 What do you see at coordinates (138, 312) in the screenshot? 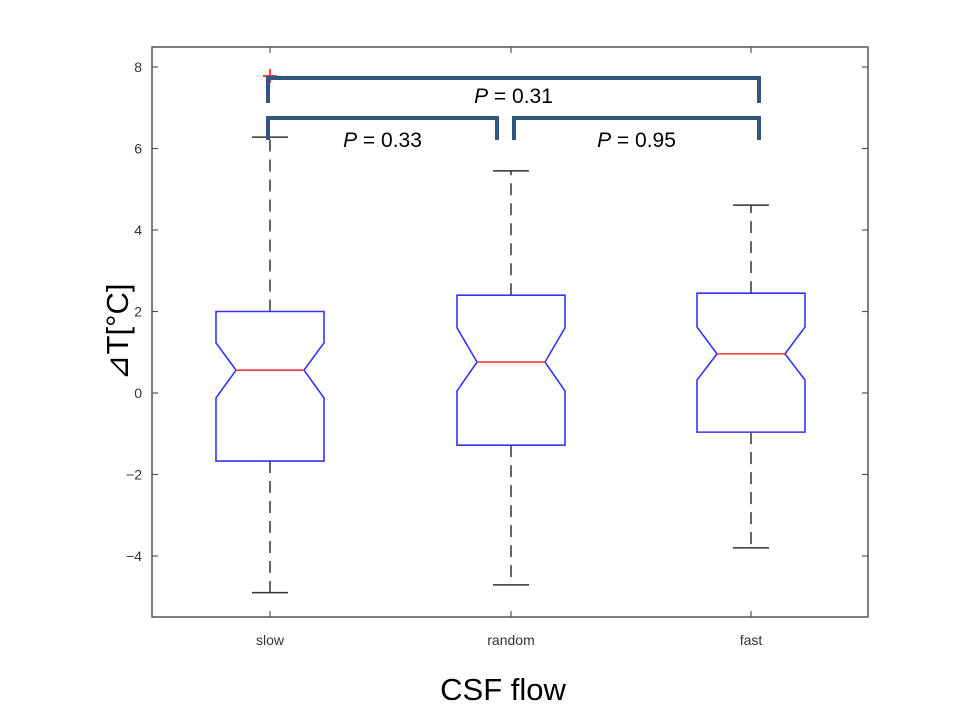
I see `y-tick-label: 2` at bounding box center [138, 312].